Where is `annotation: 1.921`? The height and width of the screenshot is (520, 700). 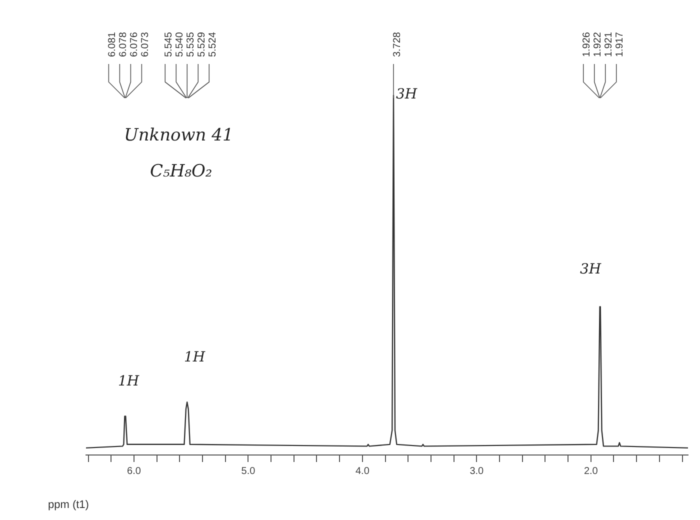 annotation: 1.921 is located at coordinates (609, 45).